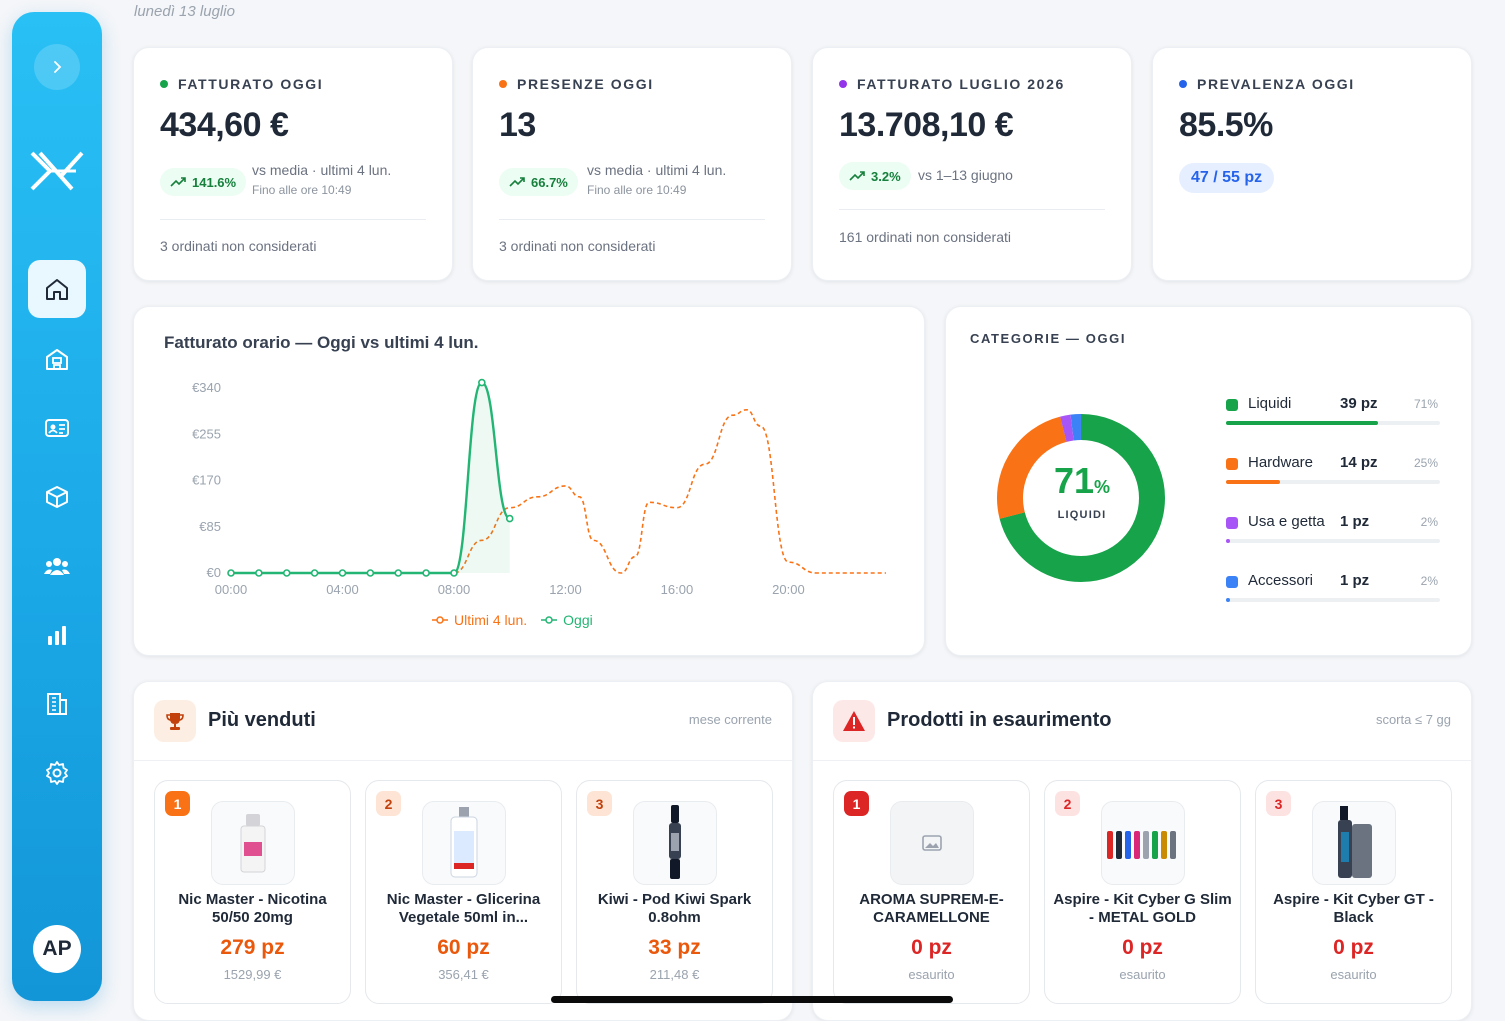 The width and height of the screenshot is (1505, 1021). Describe the element at coordinates (1359, 403) in the screenshot. I see `category-quantity: 39 pz` at that location.